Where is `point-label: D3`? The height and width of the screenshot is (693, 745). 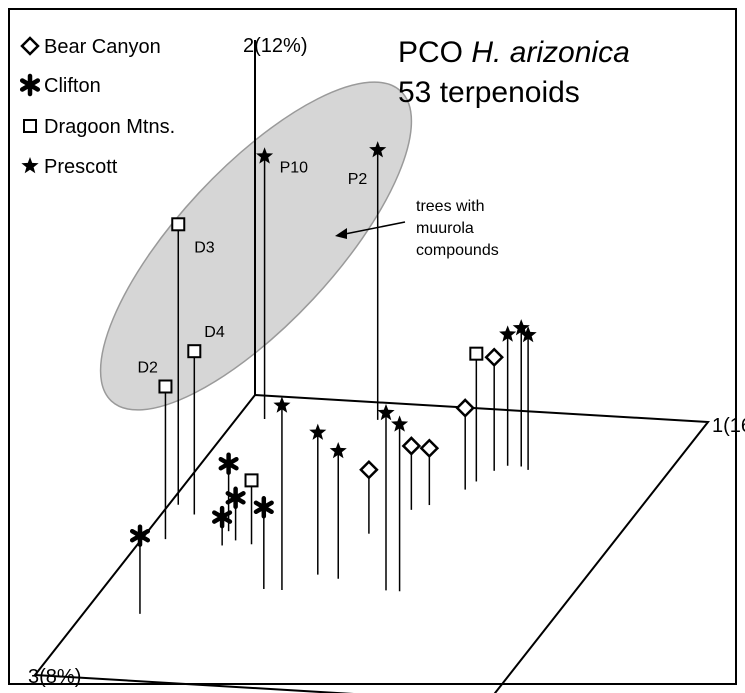 point-label: D3 is located at coordinates (204, 247).